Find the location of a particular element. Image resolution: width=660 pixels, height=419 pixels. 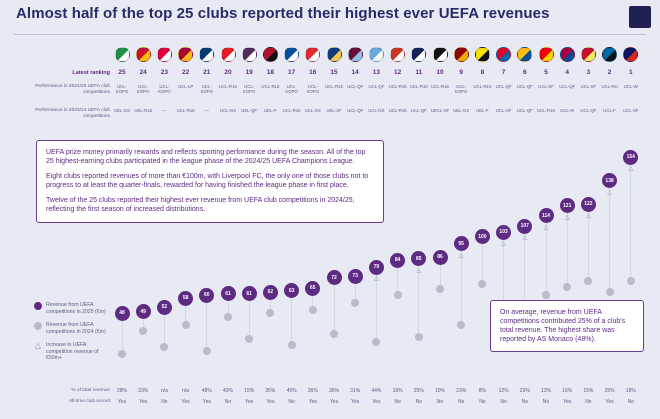

performance-2425-value: UCL-RU is located at coordinates (609, 86).